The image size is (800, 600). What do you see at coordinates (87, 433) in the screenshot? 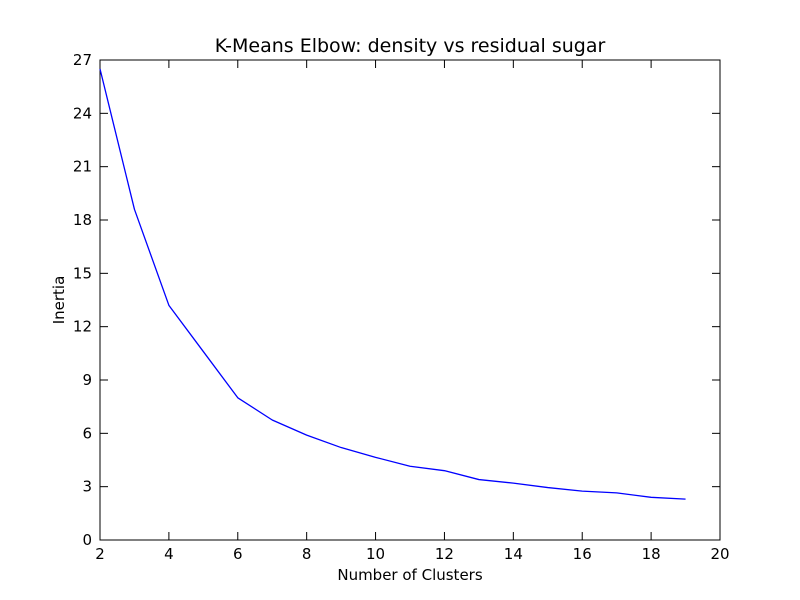
I see `y-tick-label: 6` at bounding box center [87, 433].